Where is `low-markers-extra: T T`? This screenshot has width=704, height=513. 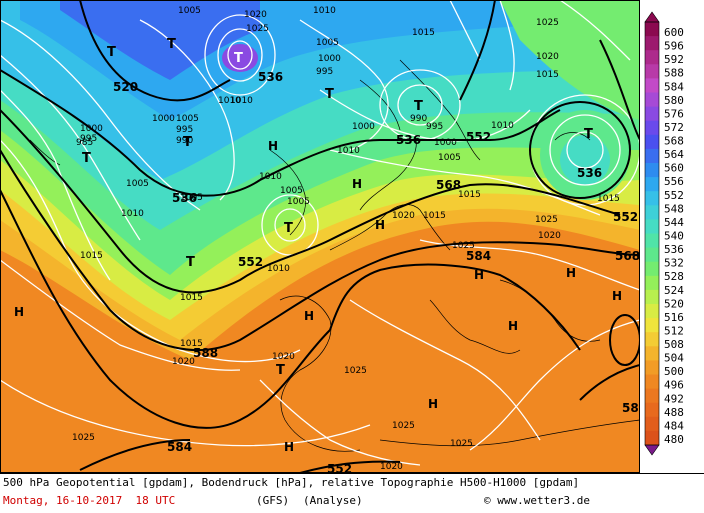 low-markers-extra: T T is located at coordinates (235, 316).